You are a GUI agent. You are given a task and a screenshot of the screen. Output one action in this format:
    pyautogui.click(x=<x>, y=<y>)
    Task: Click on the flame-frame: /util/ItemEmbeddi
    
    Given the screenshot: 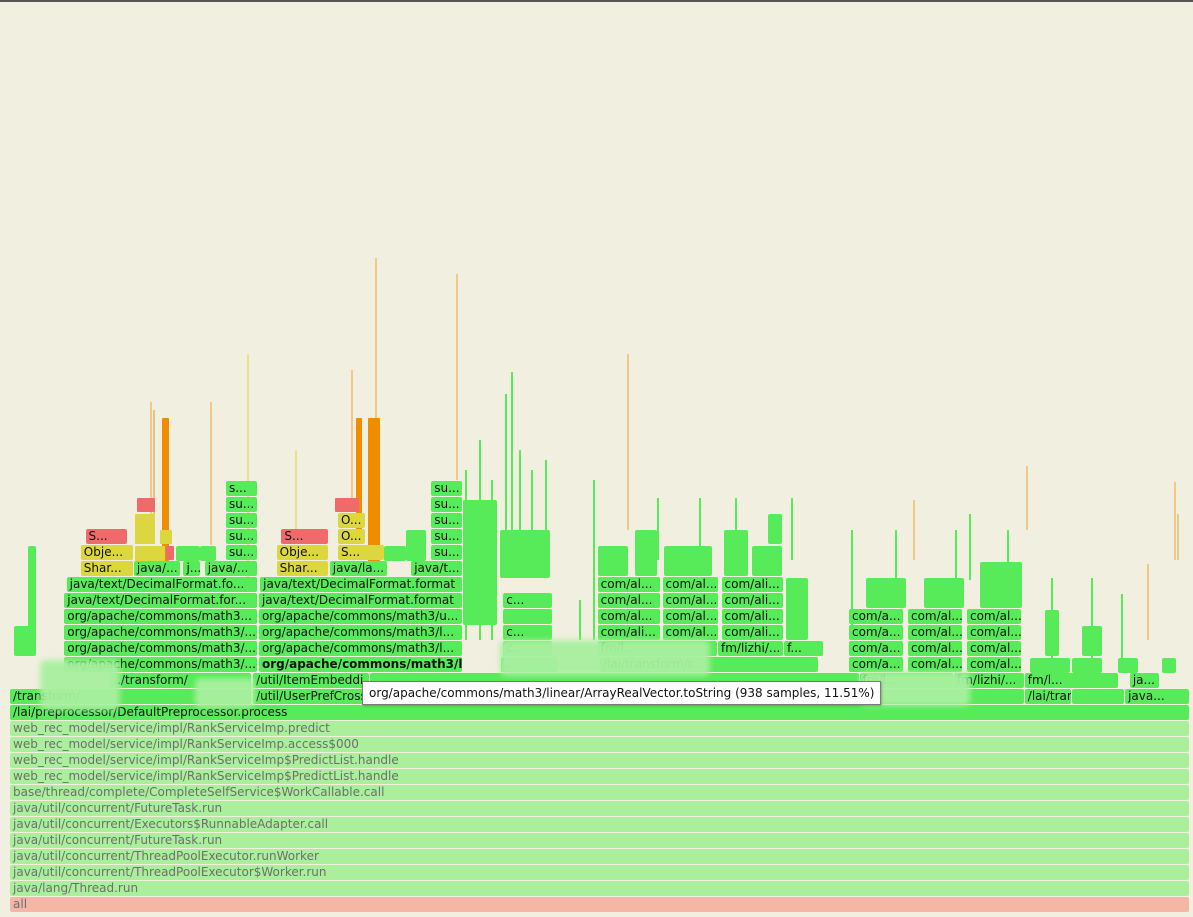 What is the action you would take?
    pyautogui.click(x=311, y=680)
    